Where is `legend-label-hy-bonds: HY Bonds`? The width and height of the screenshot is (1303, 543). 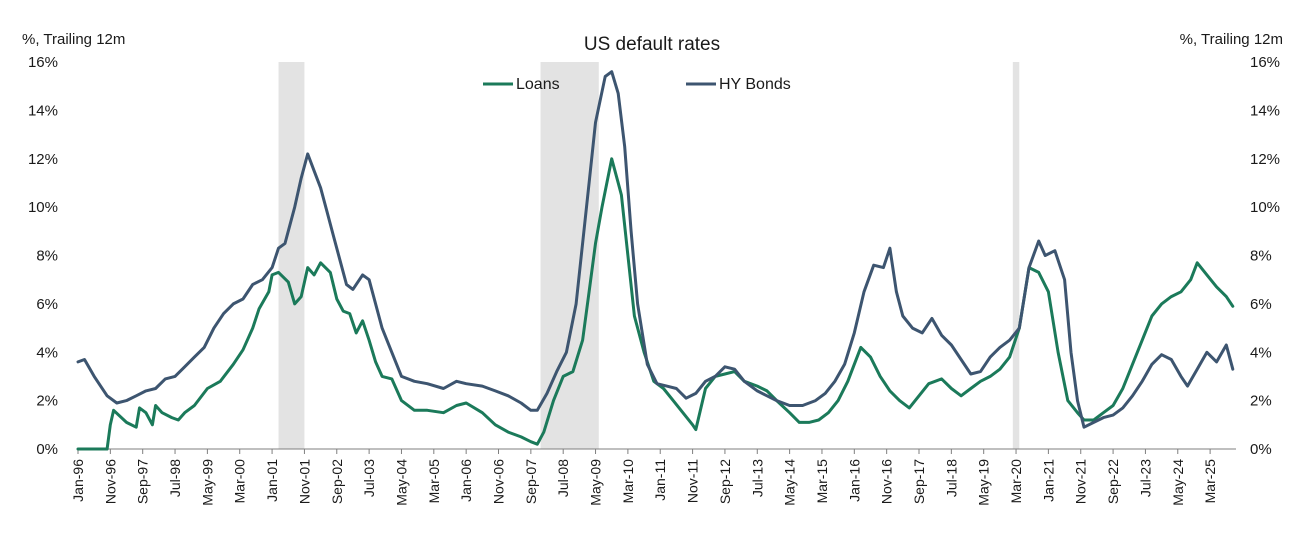
legend-label-hy-bonds: HY Bonds is located at coordinates (755, 84).